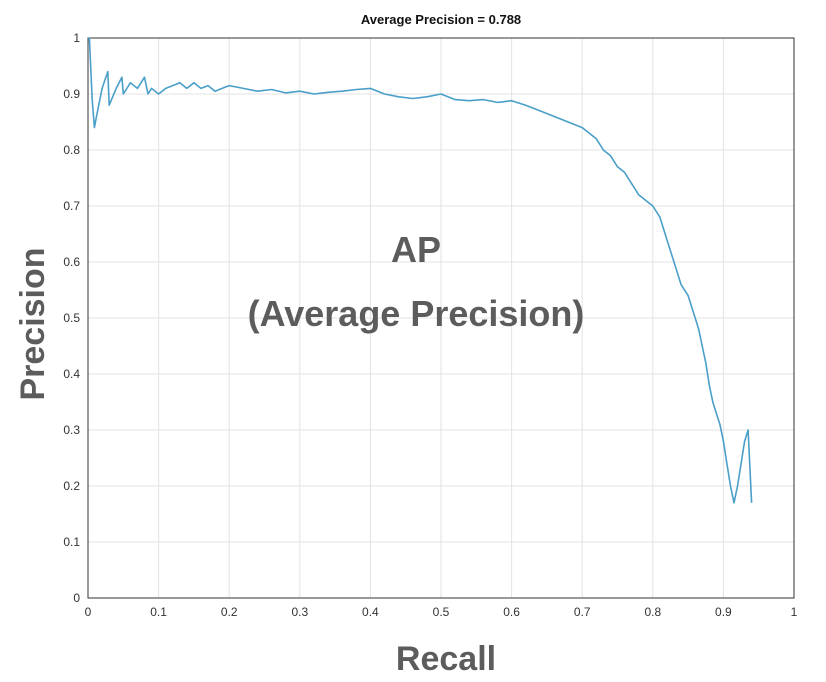  What do you see at coordinates (794, 612) in the screenshot?
I see `x-tick-label: 1` at bounding box center [794, 612].